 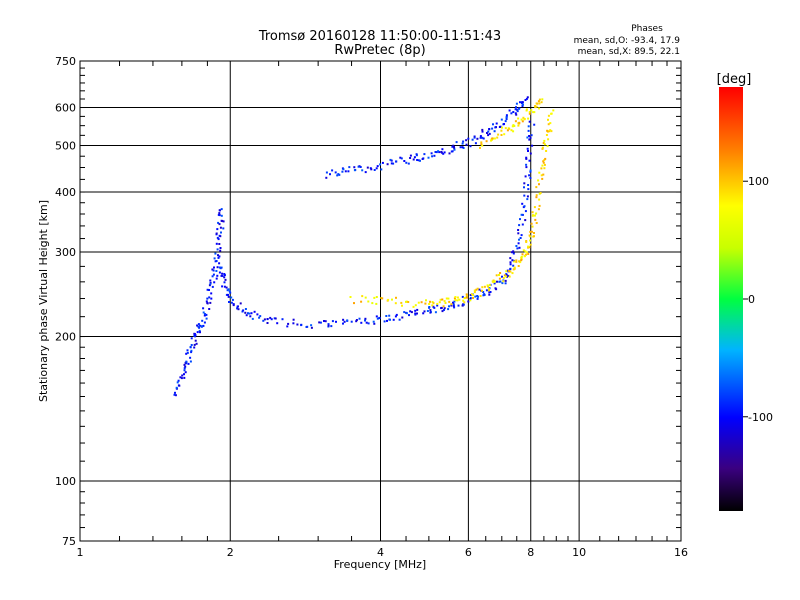 I want to click on colorbar-tick-label: -100, so click(x=760, y=417).